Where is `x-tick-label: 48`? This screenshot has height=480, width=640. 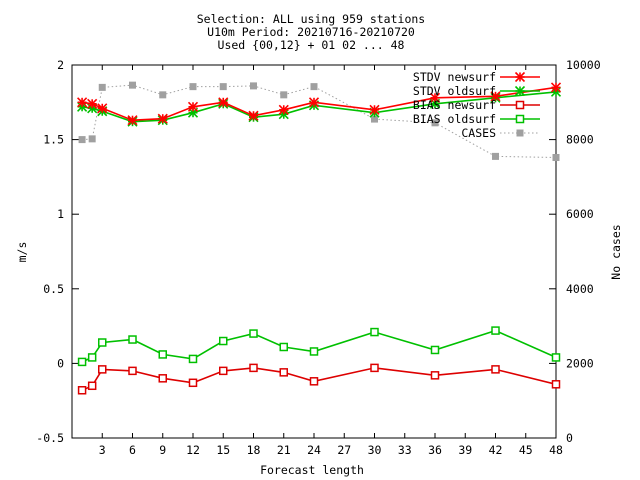 x-tick-label: 48 is located at coordinates (556, 450).